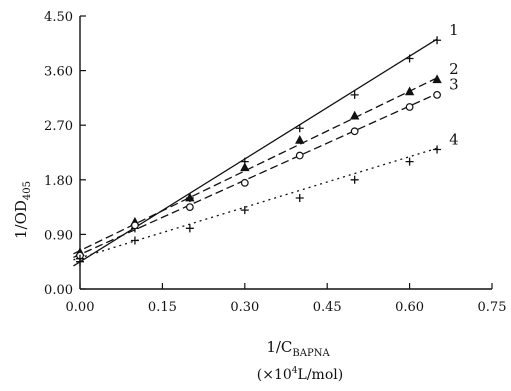 The width and height of the screenshot is (511, 391). I want to click on x-axis-unit: (×104L/mol), so click(300, 374).